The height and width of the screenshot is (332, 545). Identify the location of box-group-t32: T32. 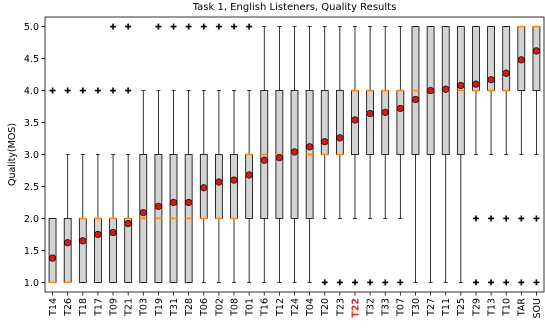
(371, 171).